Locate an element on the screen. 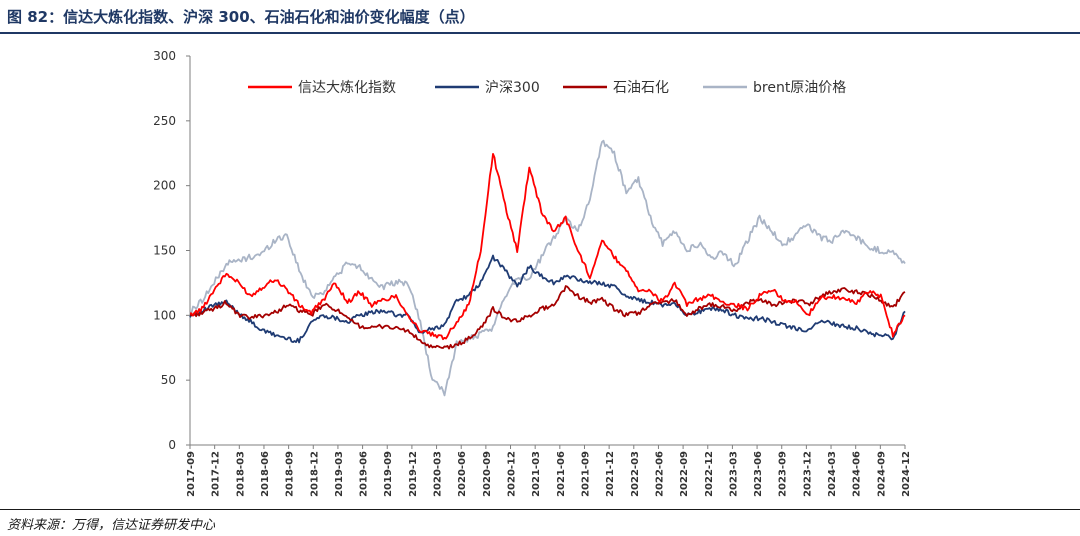 The image size is (1080, 536). x-tick-label: 2023-09 is located at coordinates (783, 474).